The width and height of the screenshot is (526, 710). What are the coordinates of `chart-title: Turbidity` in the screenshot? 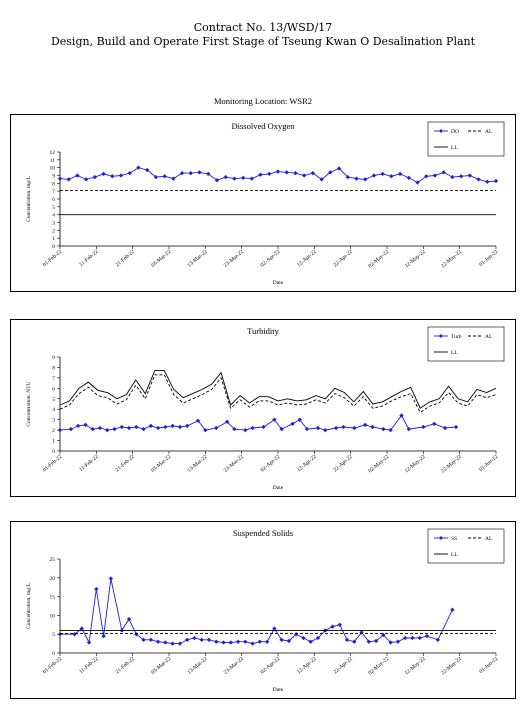 It's located at (263, 331).